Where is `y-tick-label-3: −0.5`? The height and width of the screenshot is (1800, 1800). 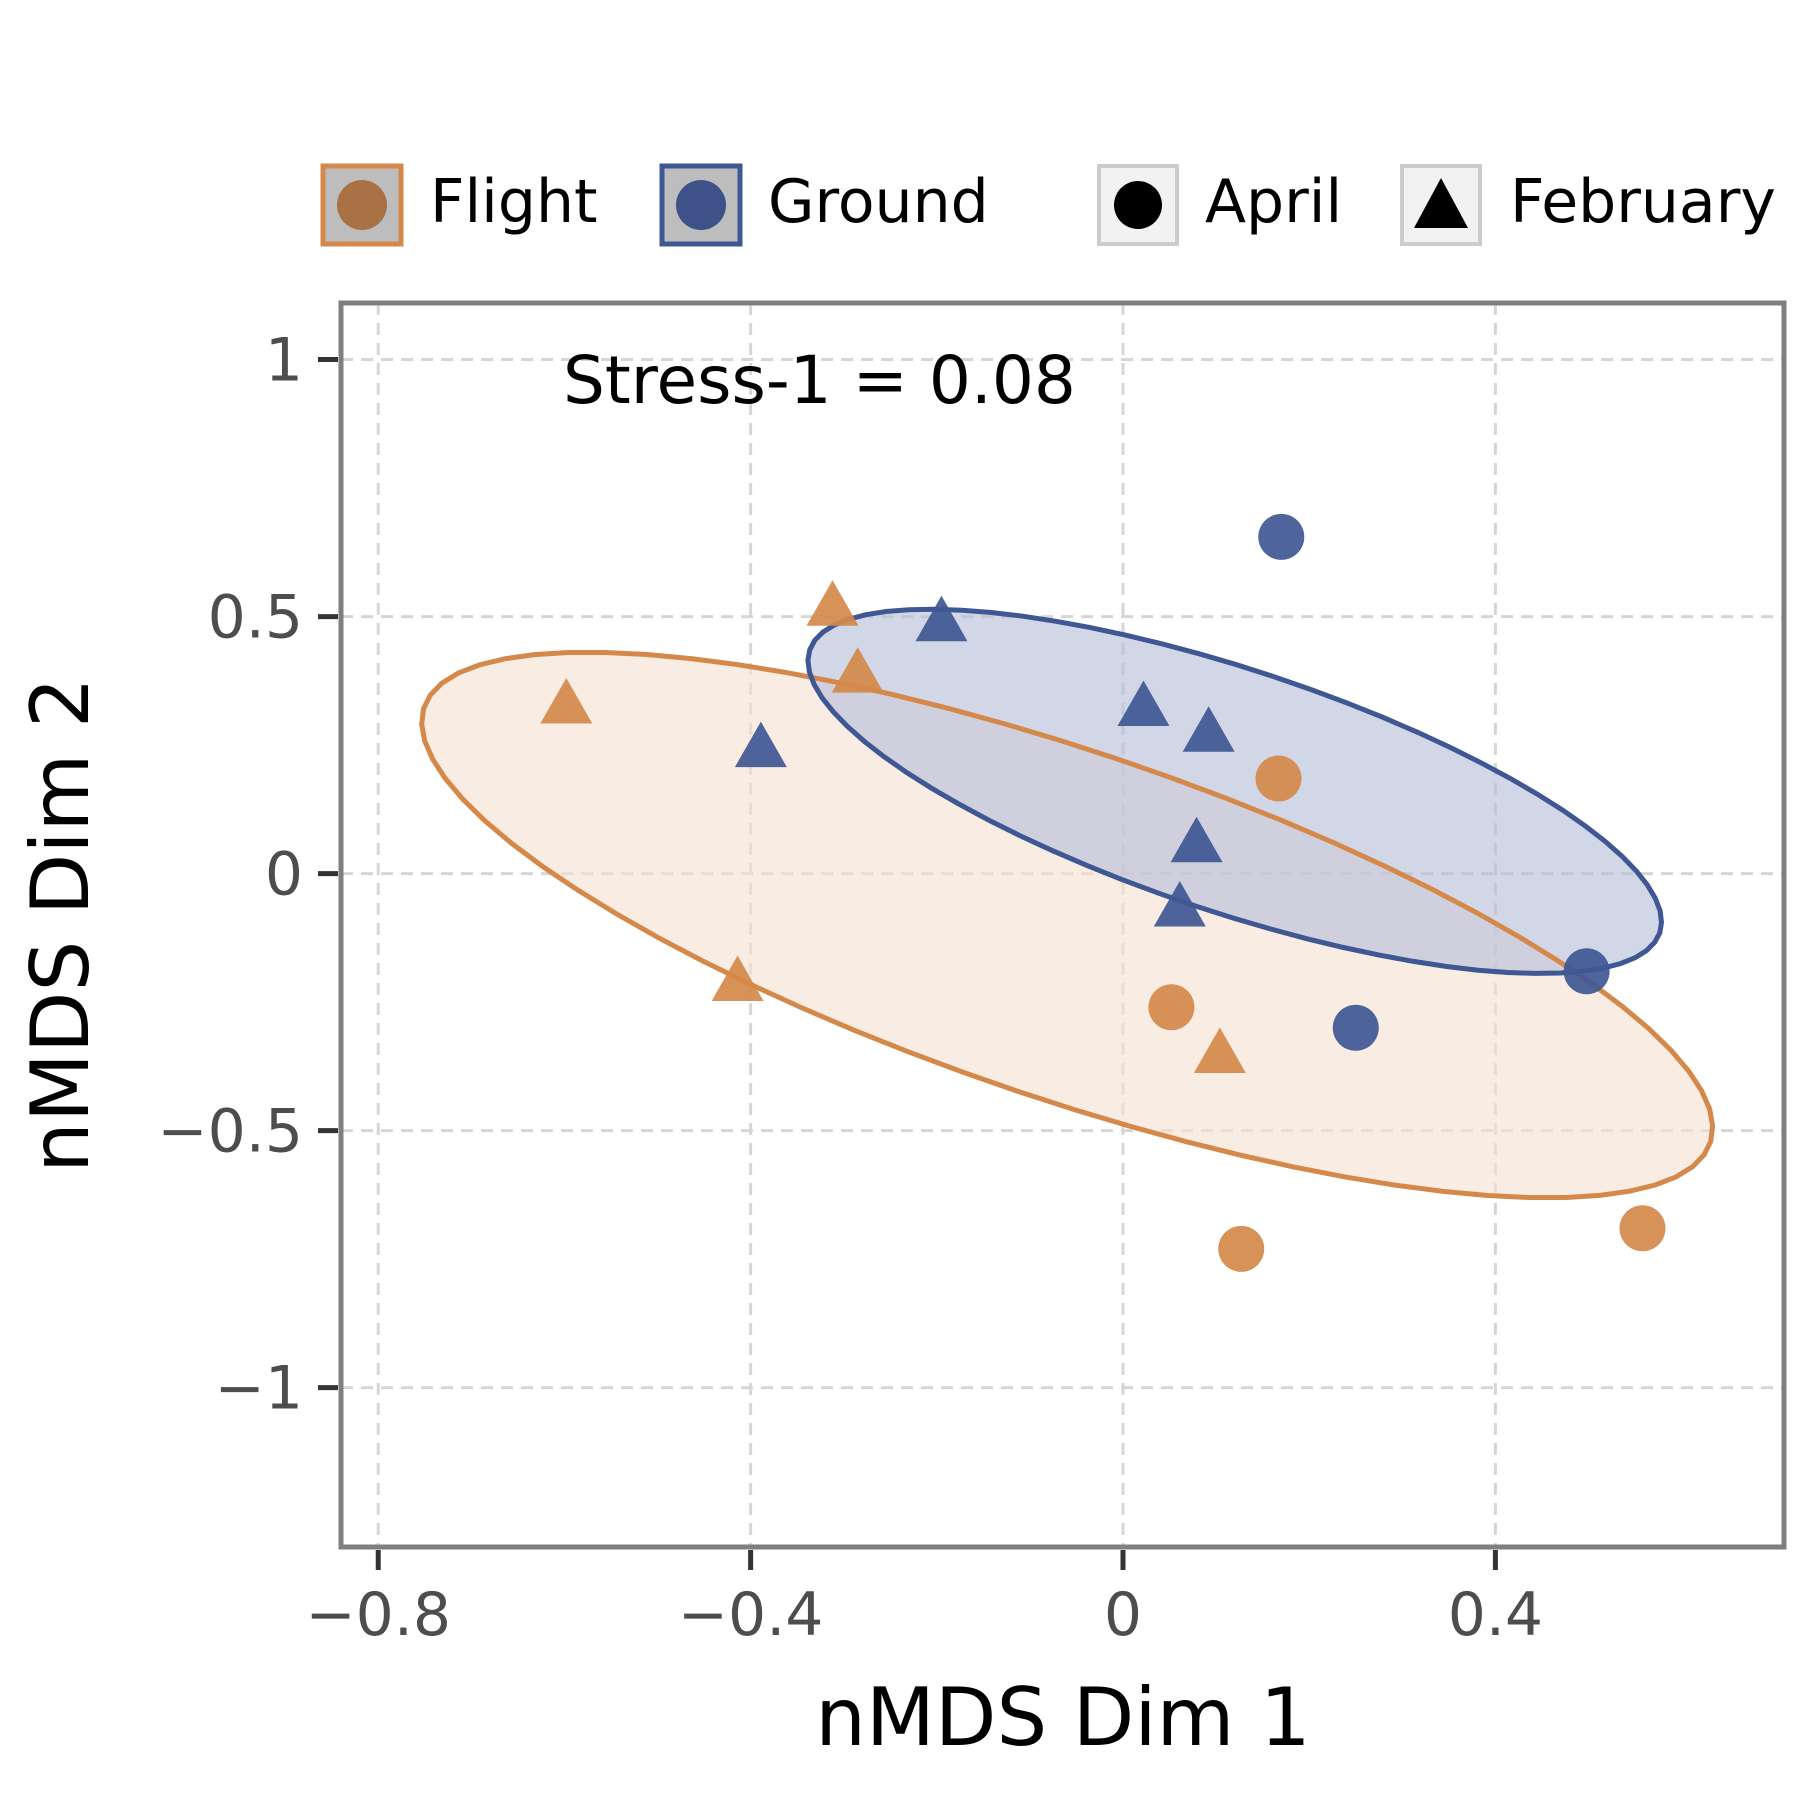 y-tick-label-3: −0.5 is located at coordinates (230, 1132).